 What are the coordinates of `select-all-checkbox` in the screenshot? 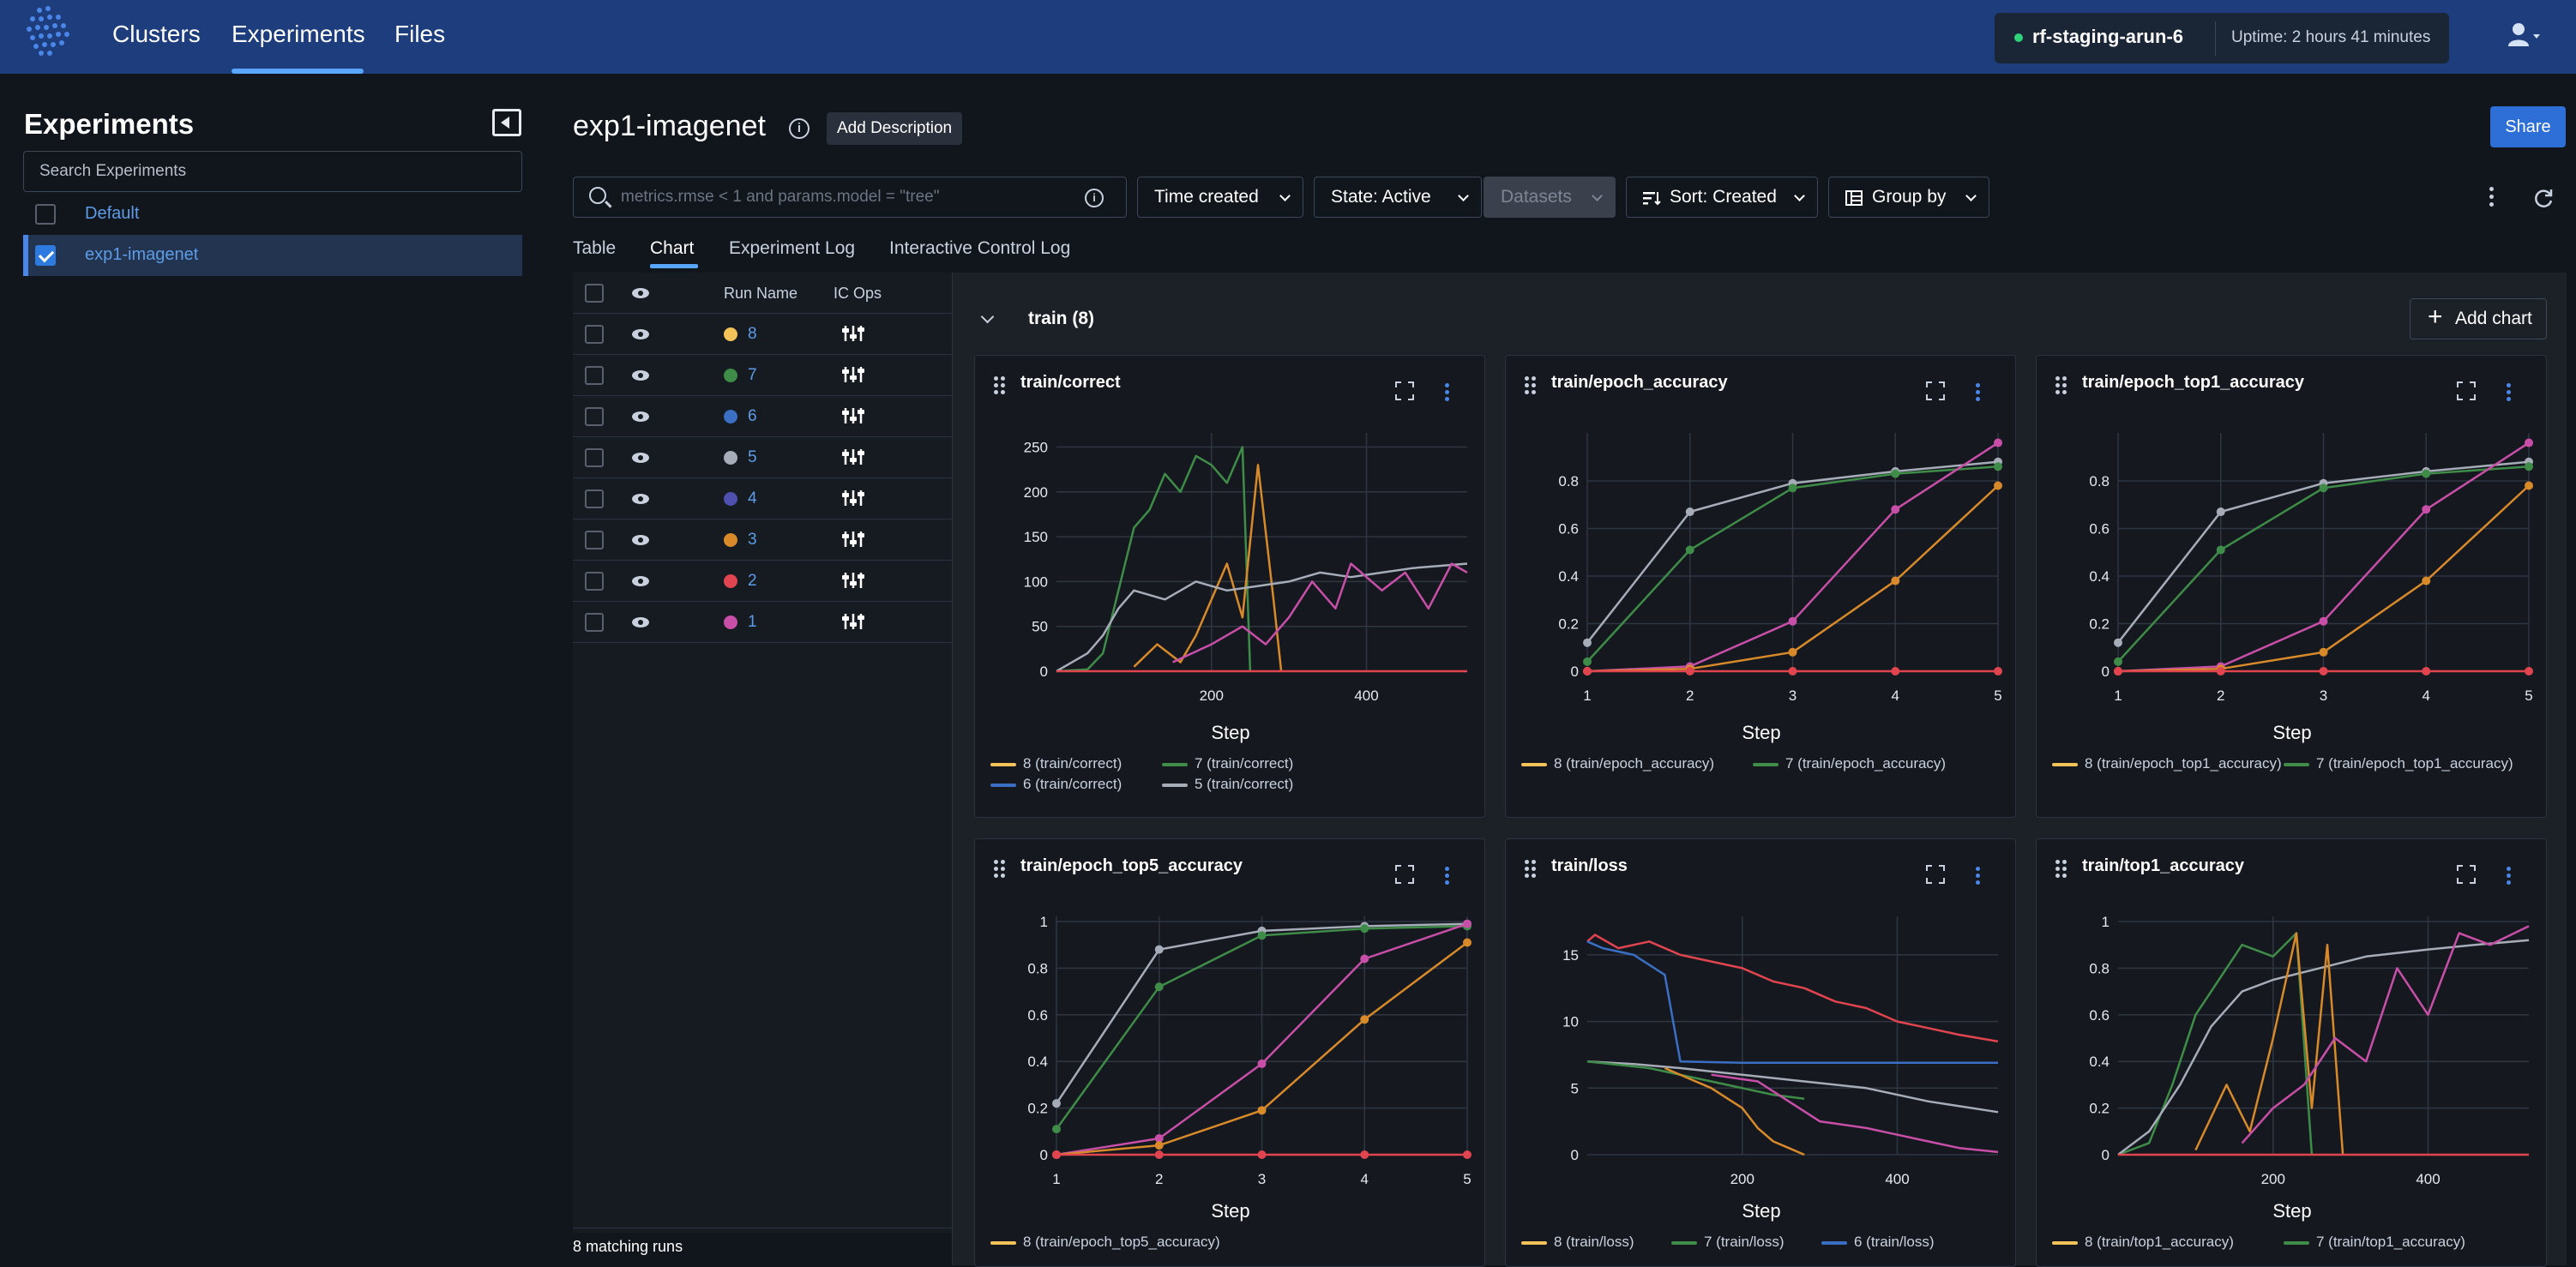 It's located at (594, 293).